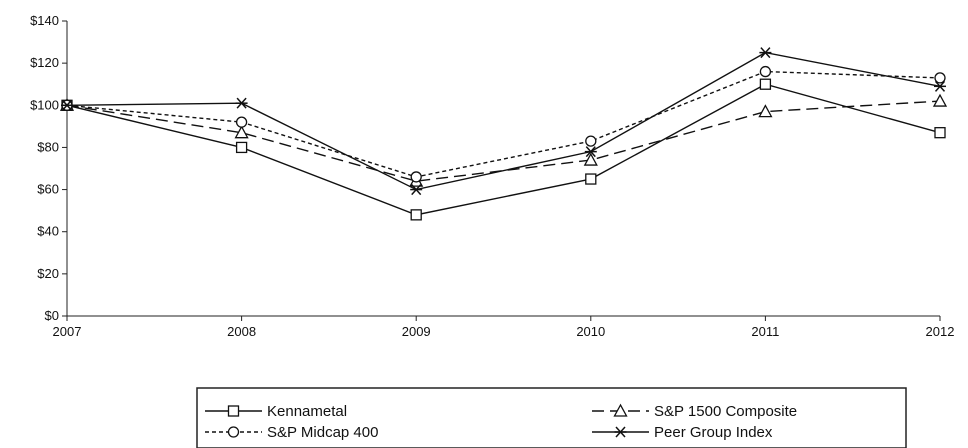 The height and width of the screenshot is (448, 968). What do you see at coordinates (322, 432) in the screenshot?
I see `legend-label: S&P Midcap 400` at bounding box center [322, 432].